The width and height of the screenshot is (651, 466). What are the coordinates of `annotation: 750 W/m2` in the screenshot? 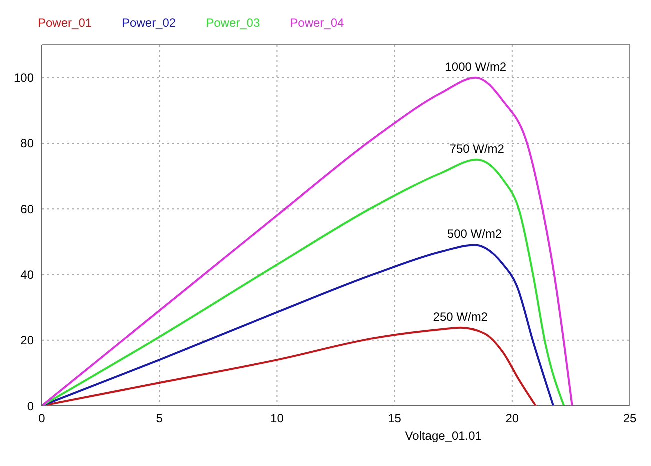 It's located at (477, 149).